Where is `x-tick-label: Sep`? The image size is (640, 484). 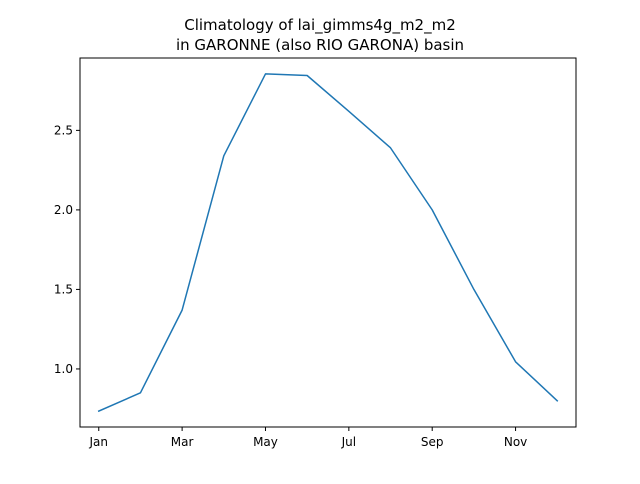 x-tick-label: Sep is located at coordinates (432, 442).